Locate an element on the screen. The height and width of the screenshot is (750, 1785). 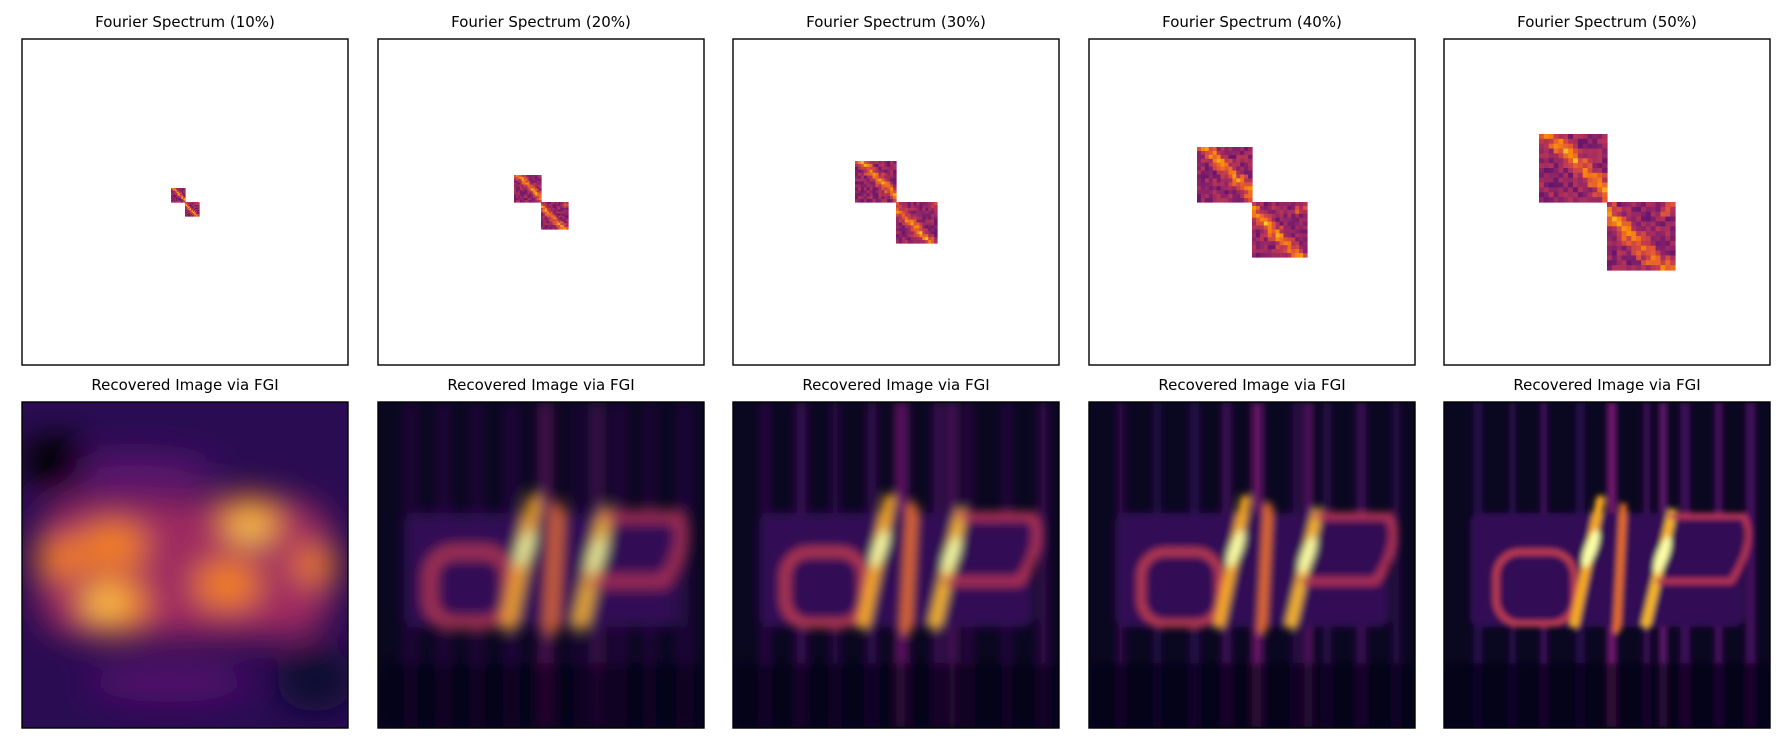
recovered-panel-4: Recovered Image via FGI is located at coordinates (1252, 552).